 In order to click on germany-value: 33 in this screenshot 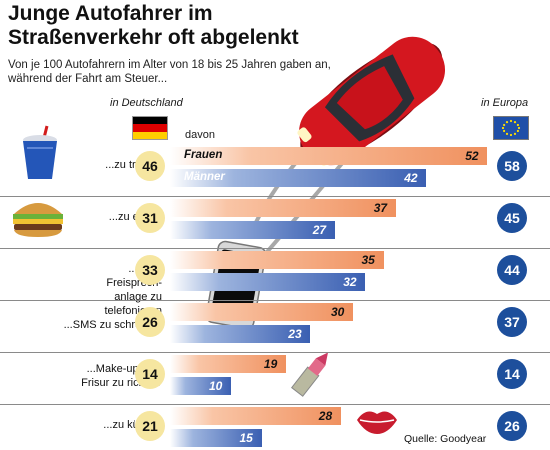, I will do `click(150, 270)`.